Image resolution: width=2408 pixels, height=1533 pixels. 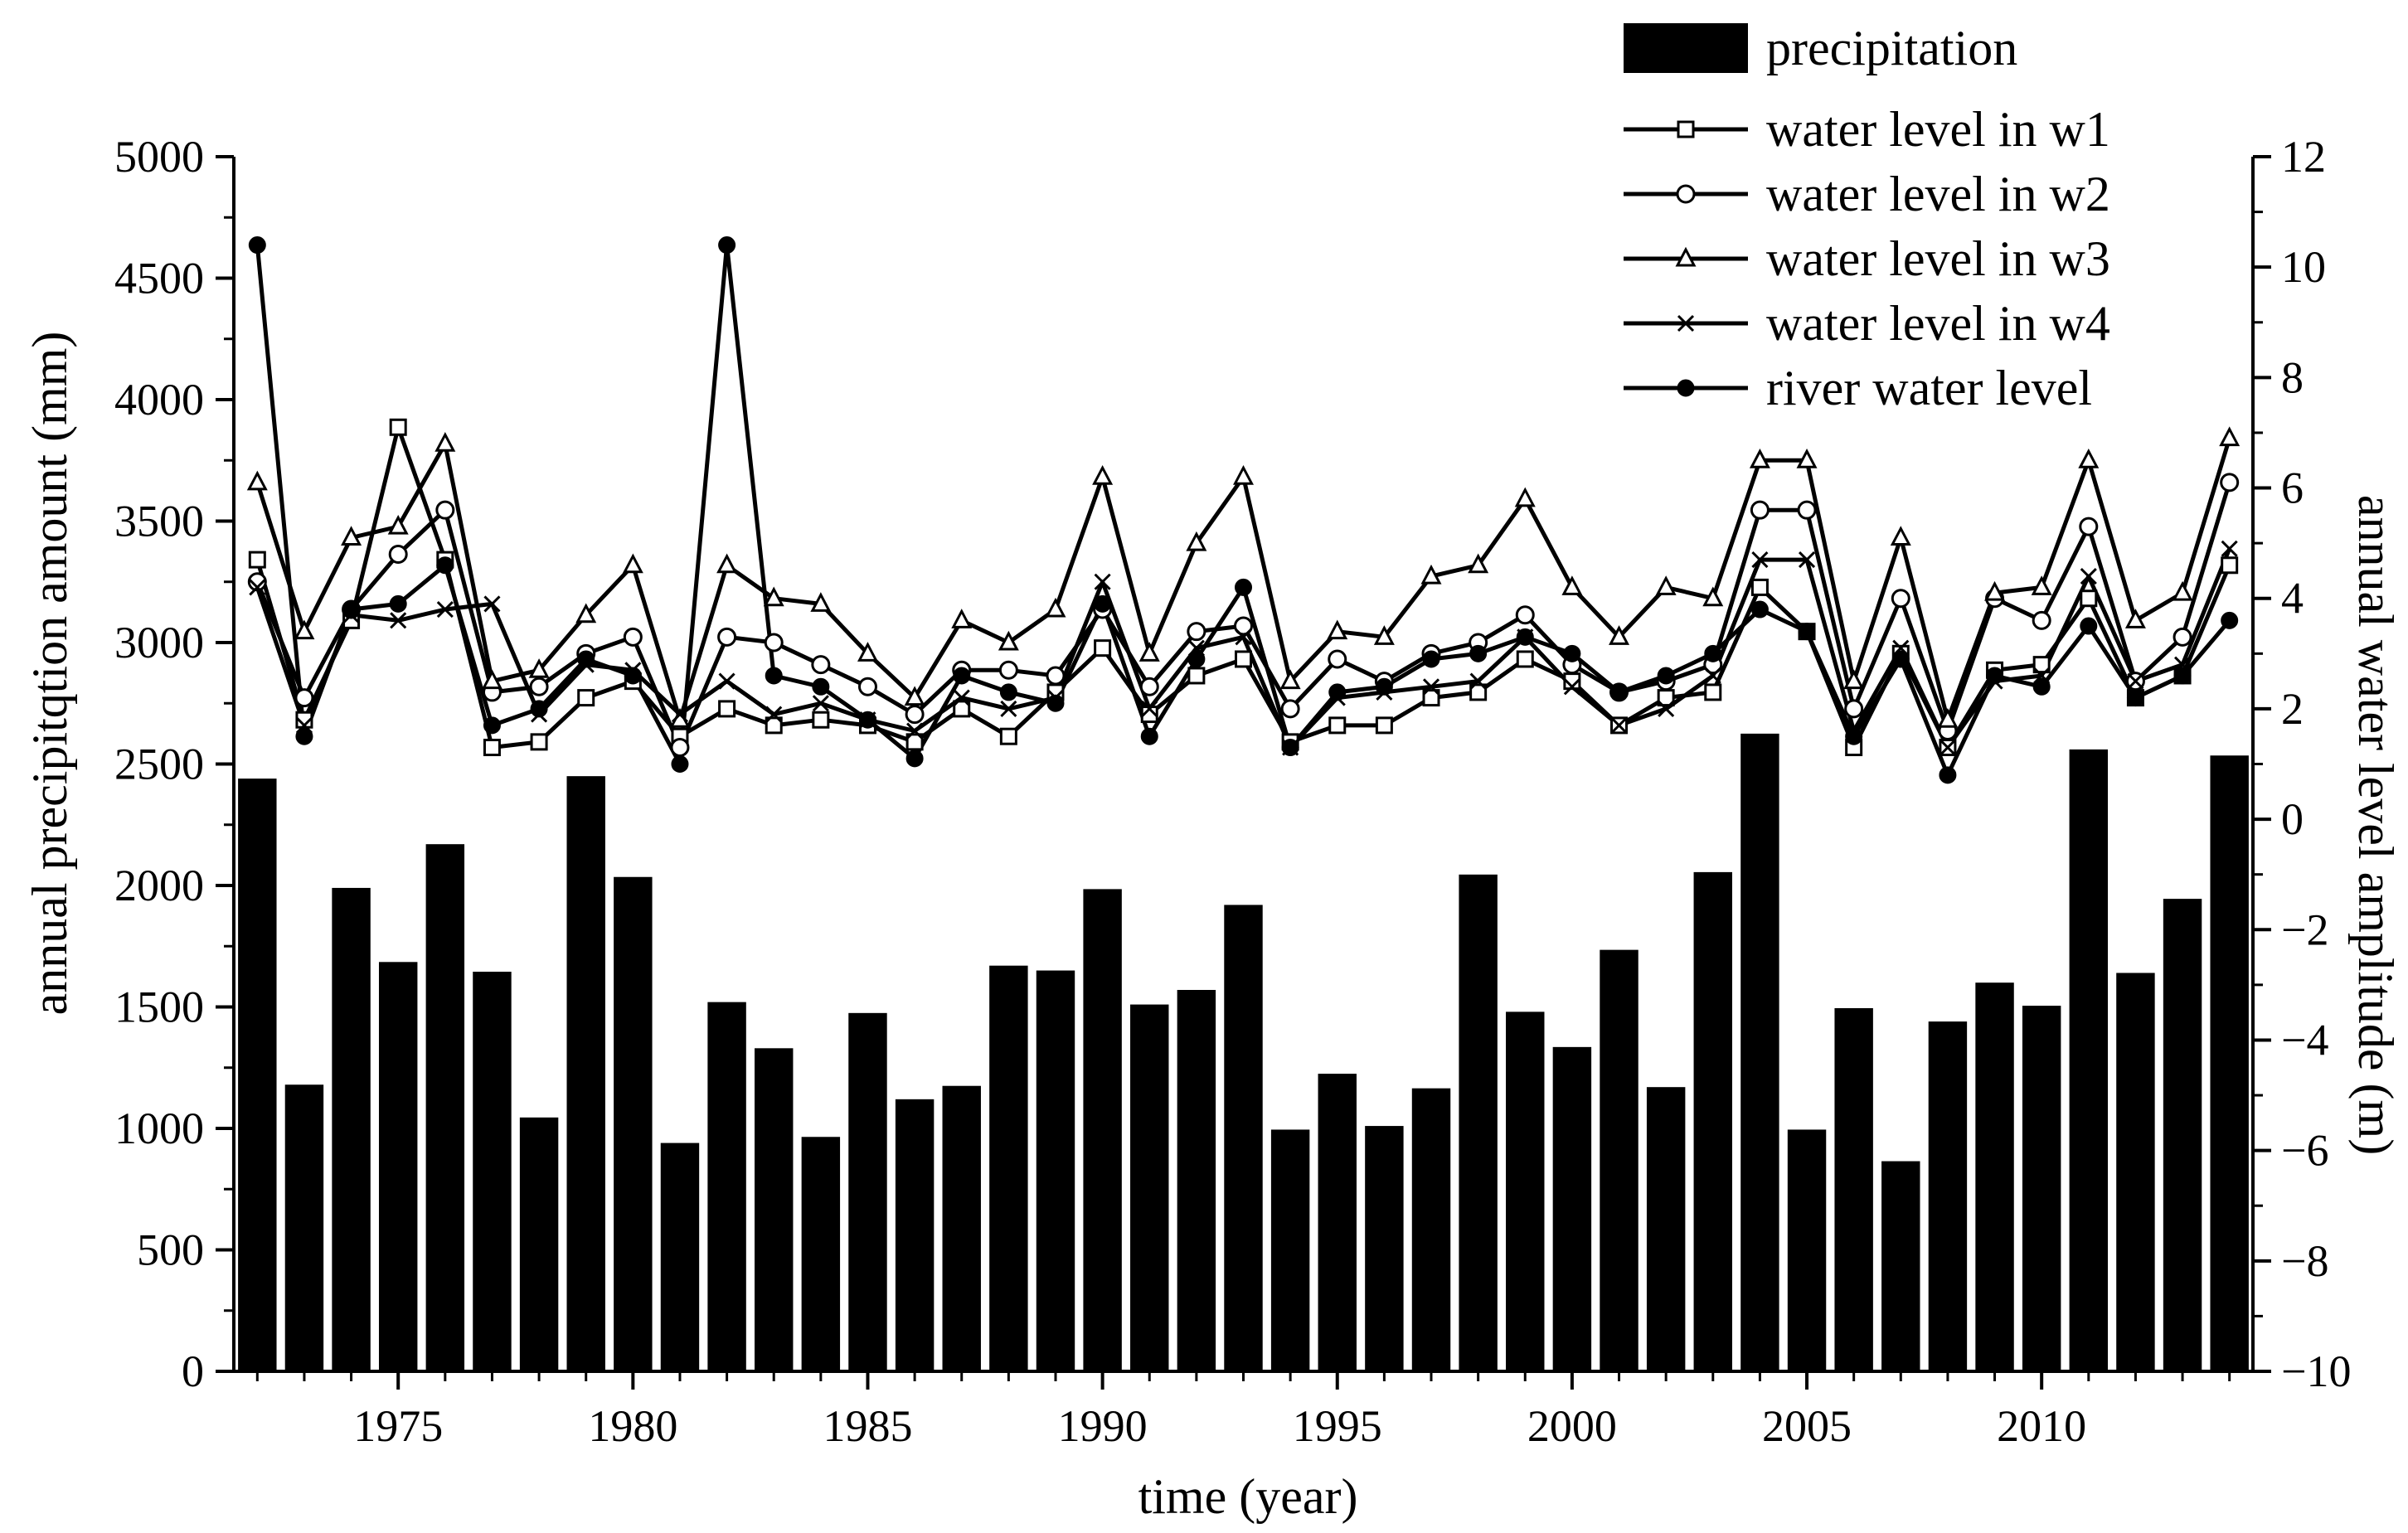 I want to click on x-axis-title: time (year), so click(x=1248, y=1496).